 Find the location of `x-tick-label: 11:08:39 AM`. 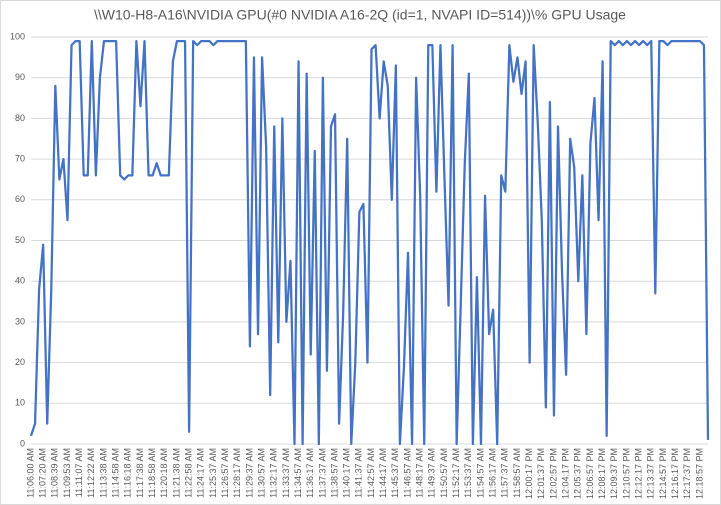

x-tick-label: 11:08:39 AM is located at coordinates (55, 473).